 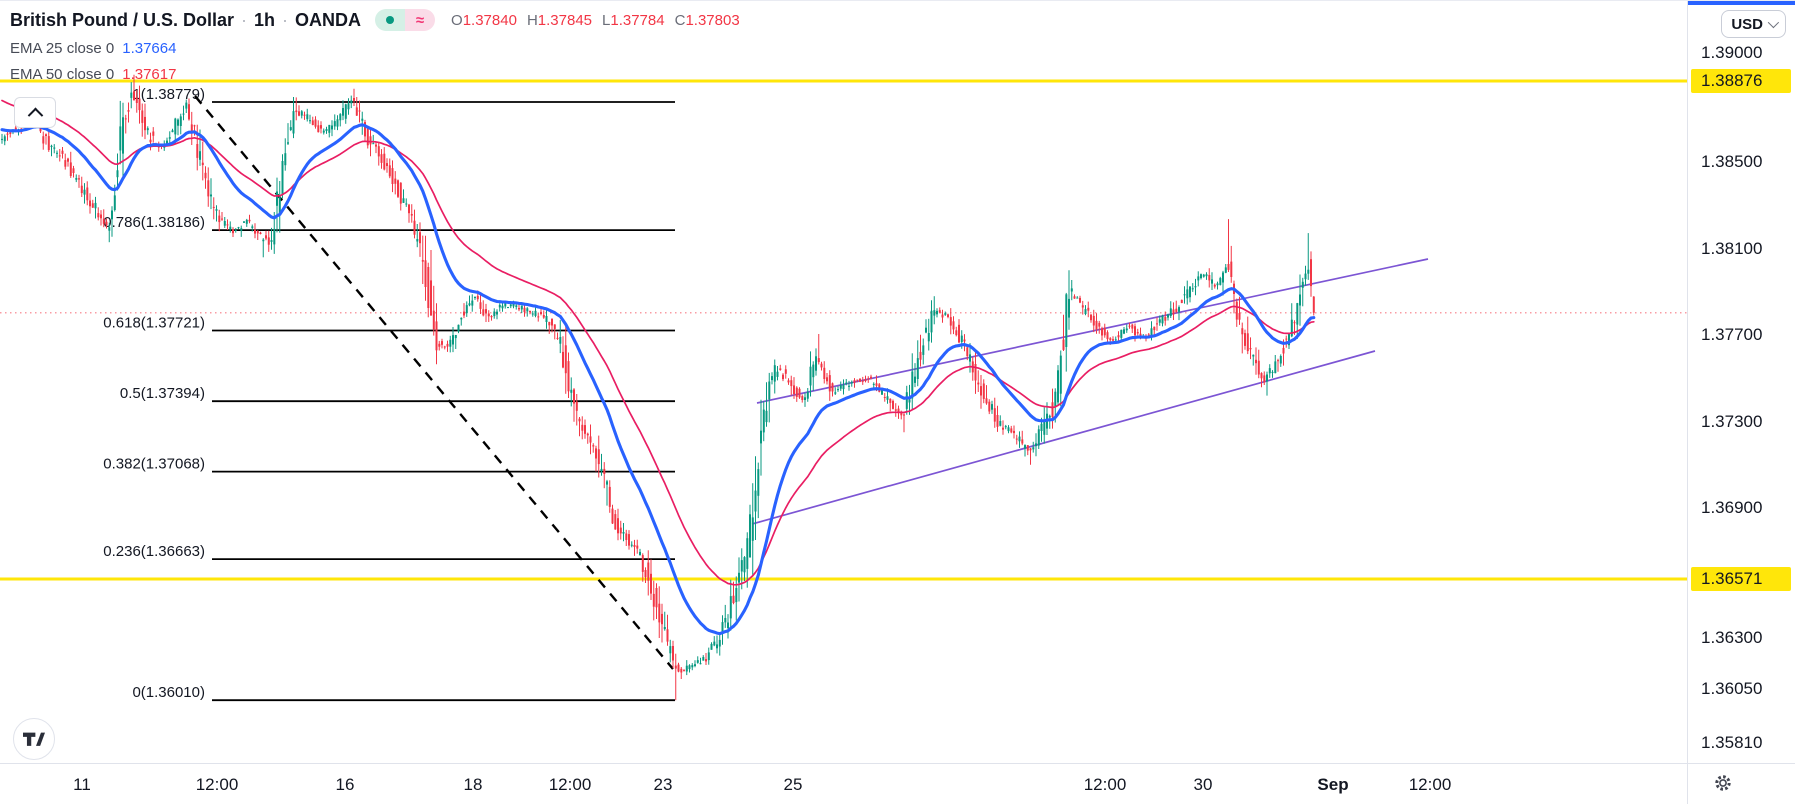 I want to click on tradingview-logo-icon, so click(x=34, y=739).